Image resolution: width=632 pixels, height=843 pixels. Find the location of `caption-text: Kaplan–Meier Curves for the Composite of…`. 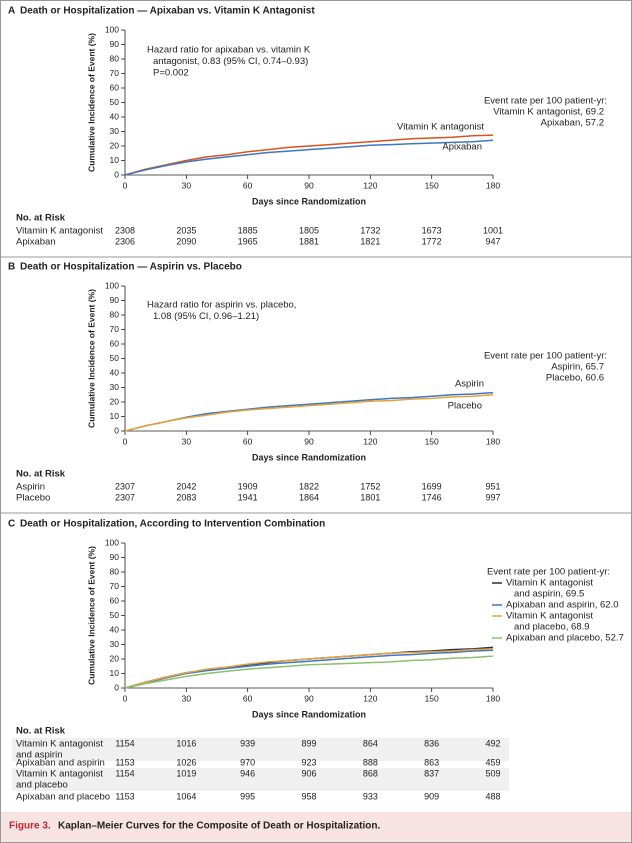

caption-text: Kaplan–Meier Curves for the Composite of… is located at coordinates (219, 826).